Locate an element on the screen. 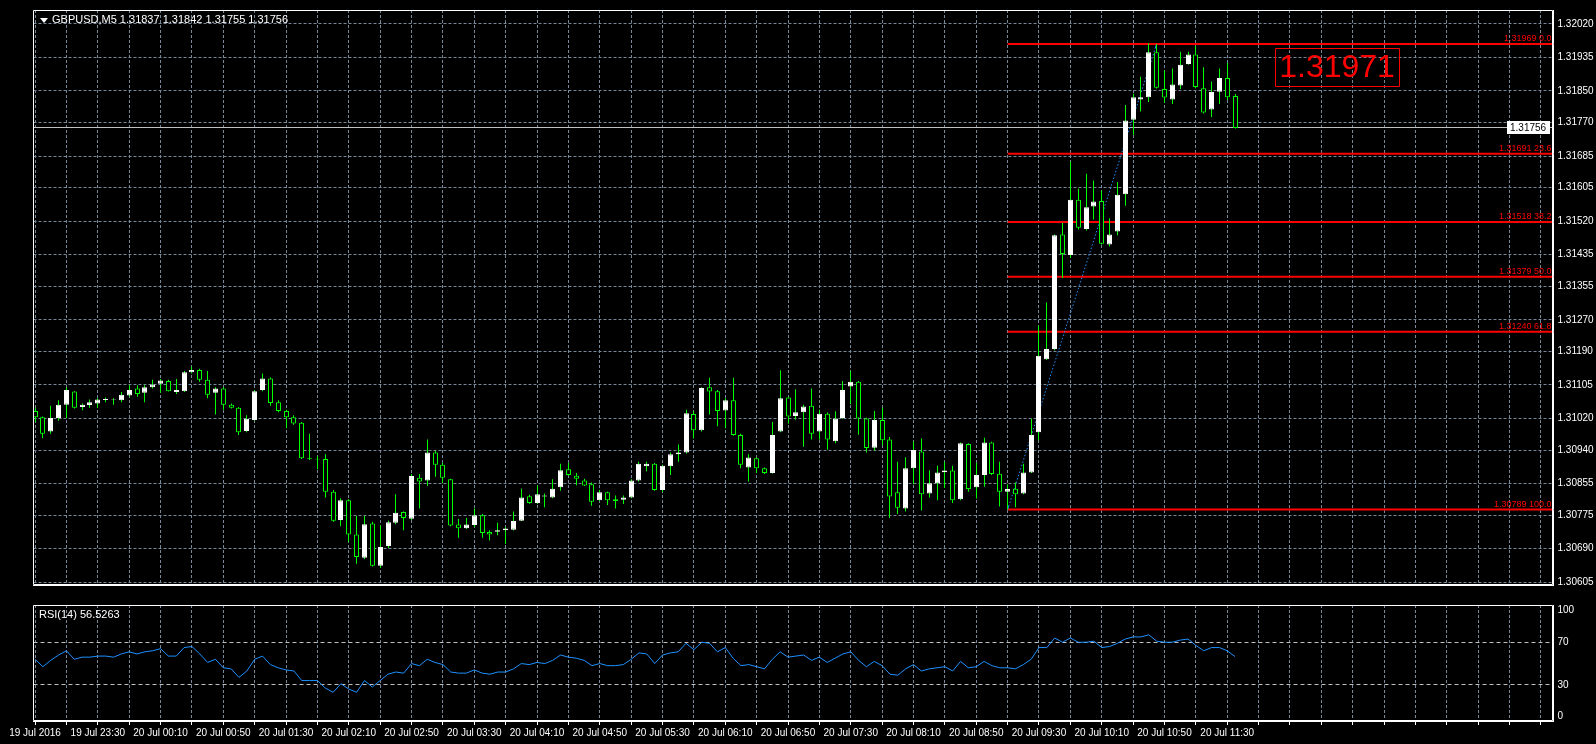 The height and width of the screenshot is (744, 1596). y-tick-label: 1.31355 is located at coordinates (1576, 285).